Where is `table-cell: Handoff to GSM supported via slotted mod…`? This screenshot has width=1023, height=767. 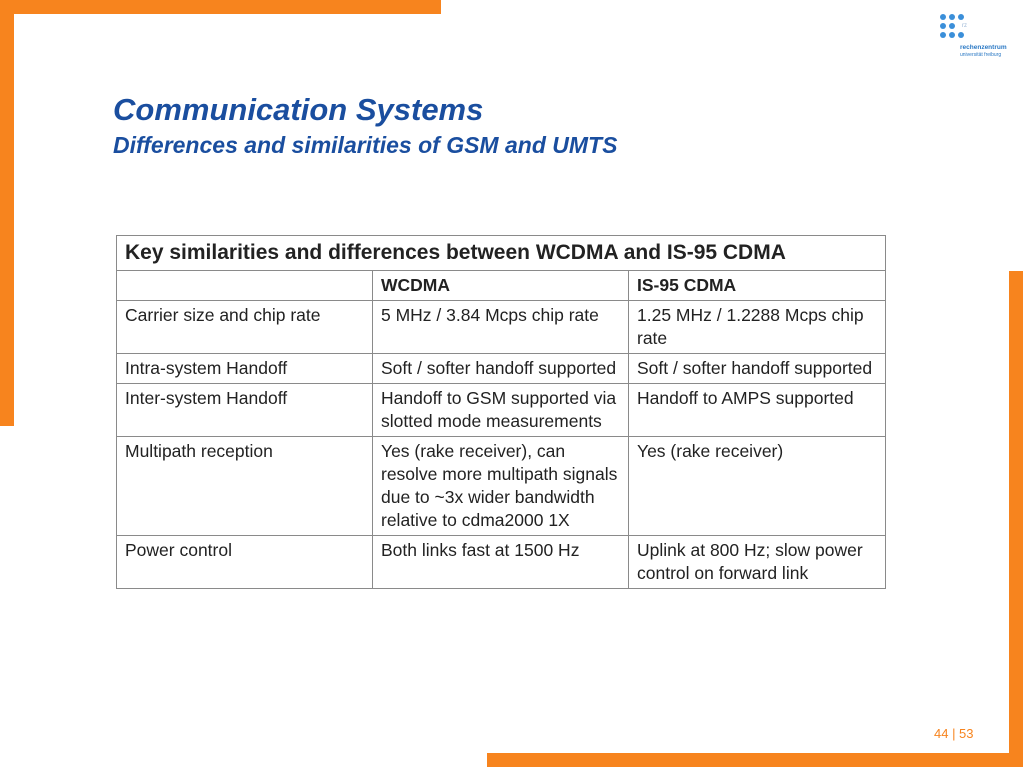 table-cell: Handoff to GSM supported via slotted mod… is located at coordinates (500, 410).